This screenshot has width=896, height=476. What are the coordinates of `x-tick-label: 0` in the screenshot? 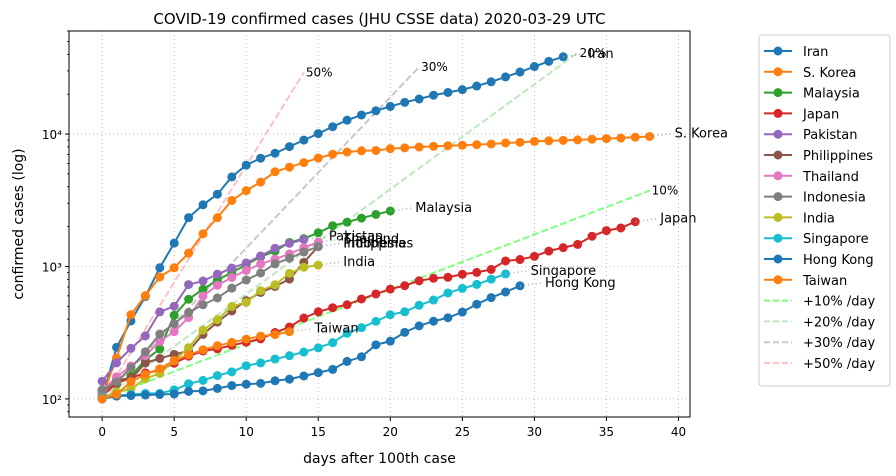 It's located at (102, 432).